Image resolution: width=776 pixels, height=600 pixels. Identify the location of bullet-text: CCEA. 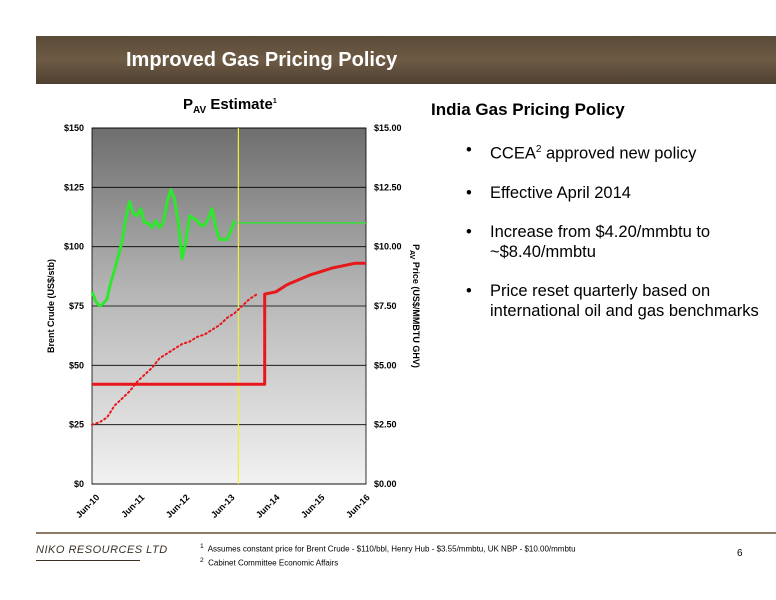
(513, 153).